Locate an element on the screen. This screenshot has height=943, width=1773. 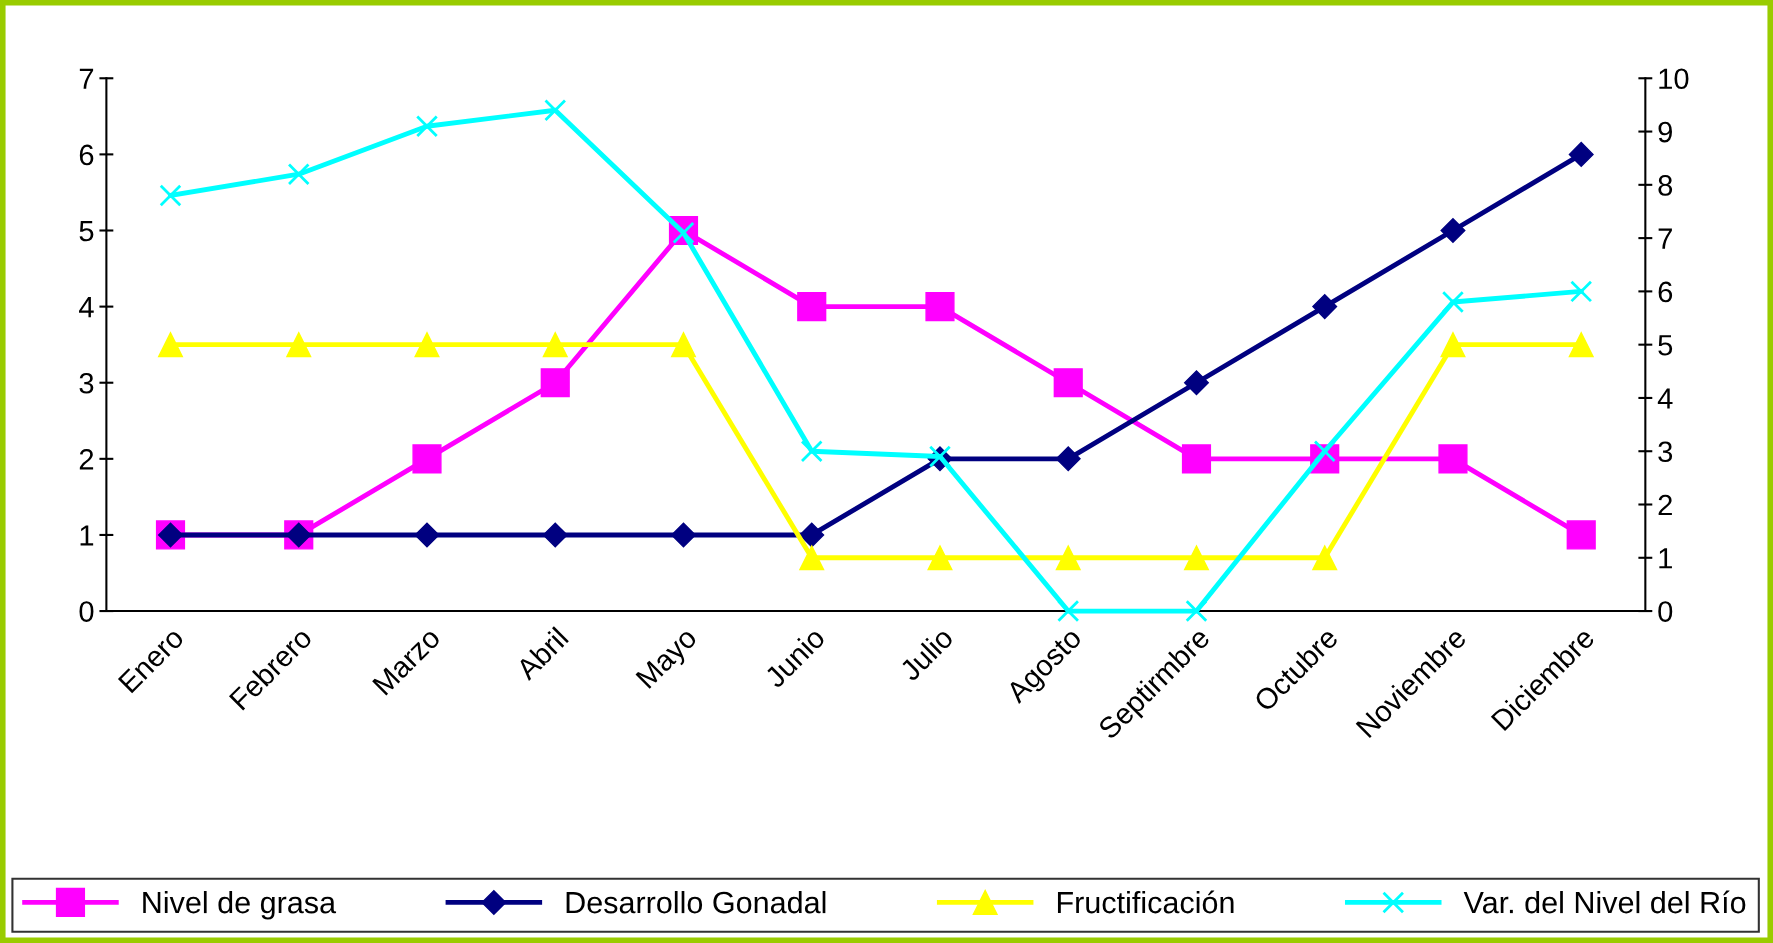
y2-tick-label: 2 is located at coordinates (1665, 505).